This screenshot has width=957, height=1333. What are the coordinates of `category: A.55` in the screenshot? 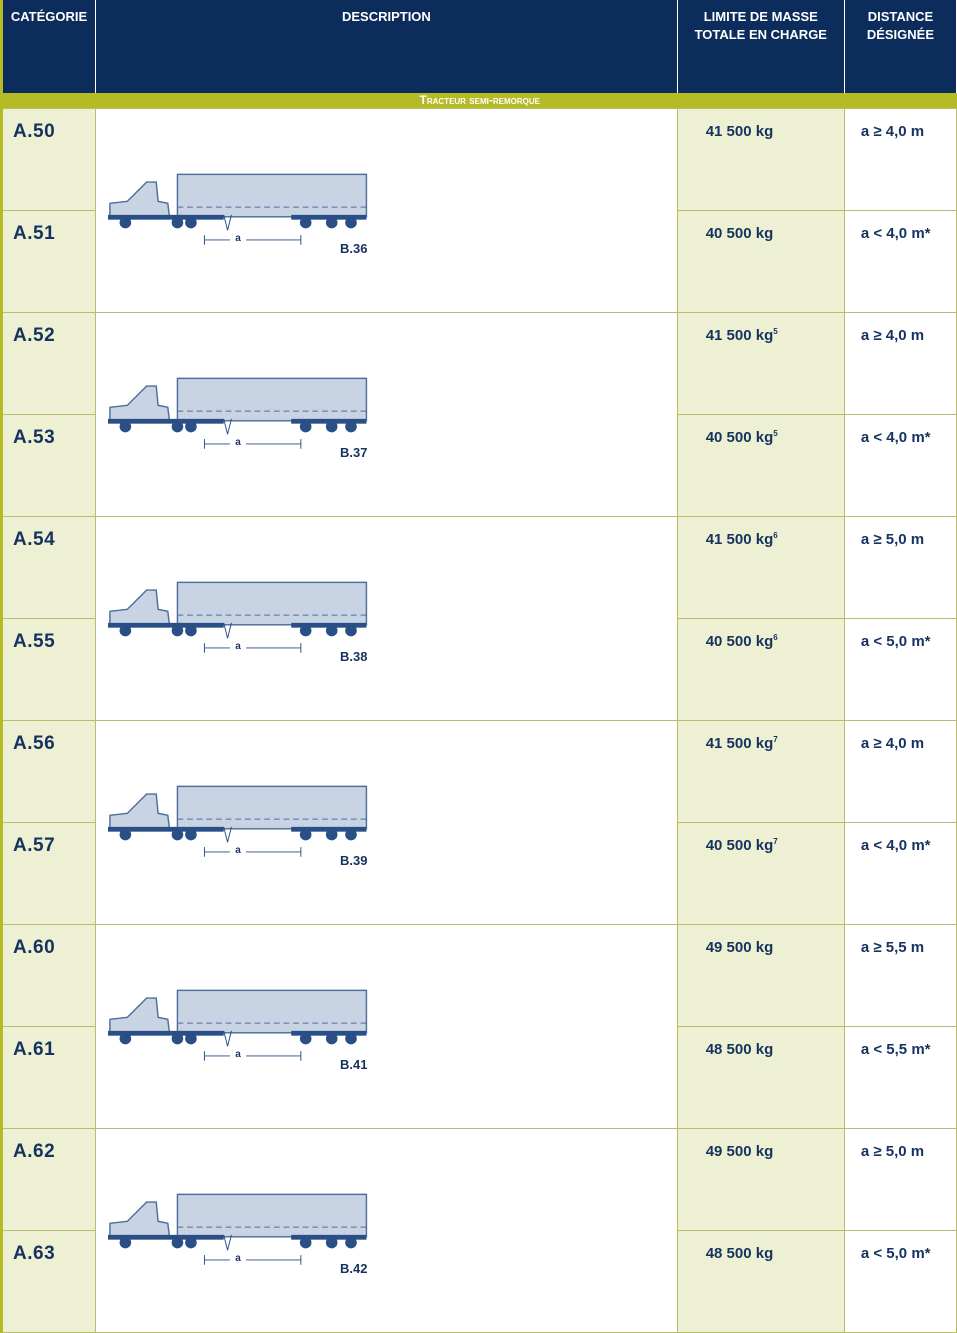 It's located at (48, 669).